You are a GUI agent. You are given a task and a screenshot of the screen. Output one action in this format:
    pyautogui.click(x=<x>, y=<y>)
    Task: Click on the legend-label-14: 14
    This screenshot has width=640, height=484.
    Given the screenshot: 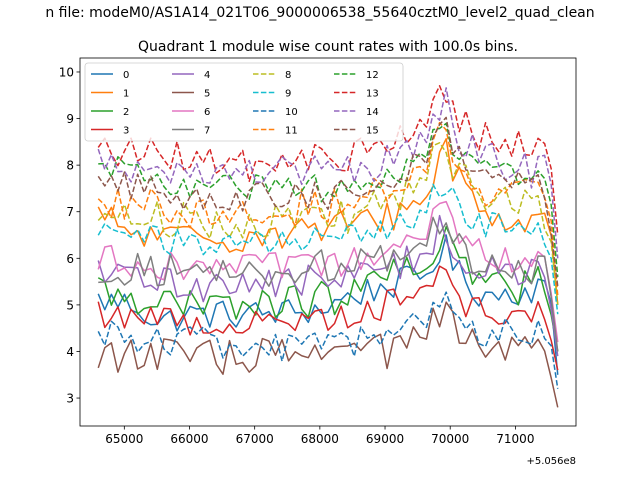 What is the action you would take?
    pyautogui.click(x=372, y=112)
    